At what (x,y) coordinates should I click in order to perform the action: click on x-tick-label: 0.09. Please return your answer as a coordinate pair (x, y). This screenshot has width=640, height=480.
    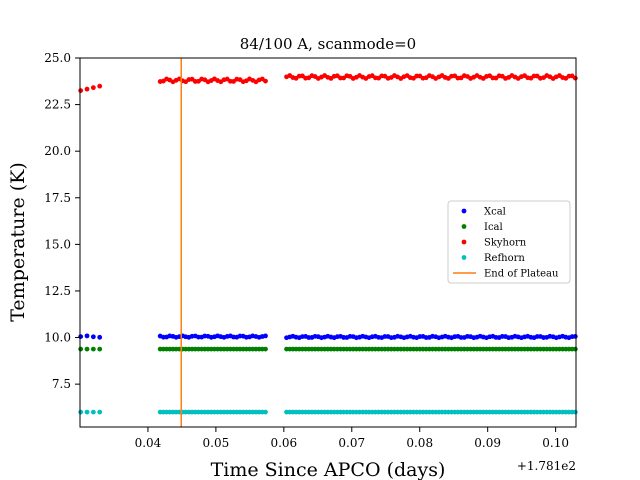
    Looking at the image, I should click on (487, 443).